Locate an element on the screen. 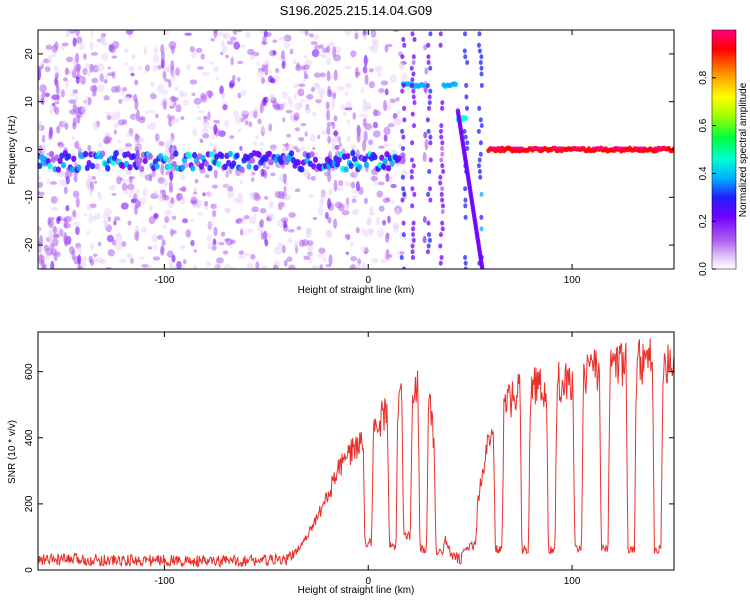 The image size is (750, 600). x-tick-label: 0 is located at coordinates (368, 581).